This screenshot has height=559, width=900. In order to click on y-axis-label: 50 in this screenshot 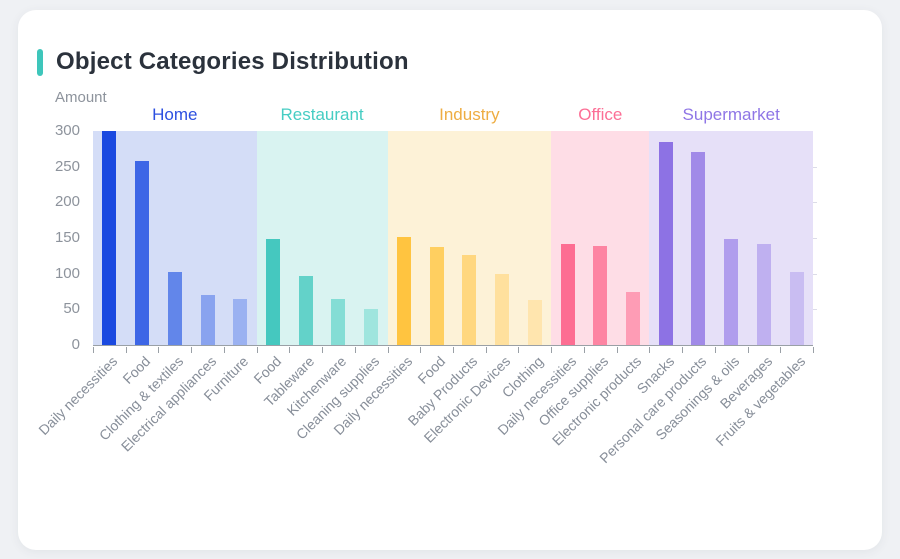, I will do `click(71, 309)`.